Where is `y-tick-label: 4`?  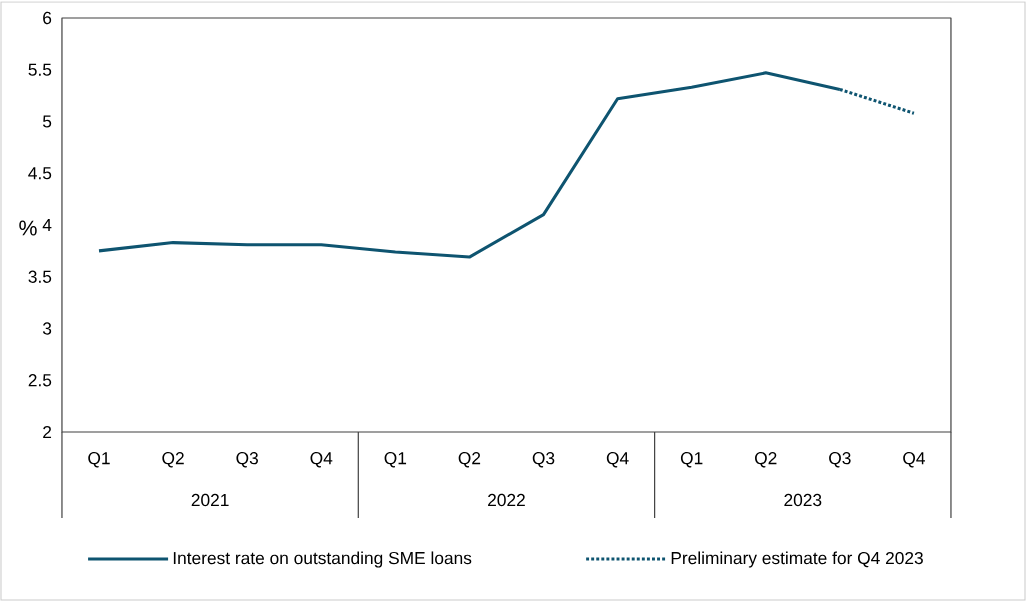
y-tick-label: 4 is located at coordinates (47, 225).